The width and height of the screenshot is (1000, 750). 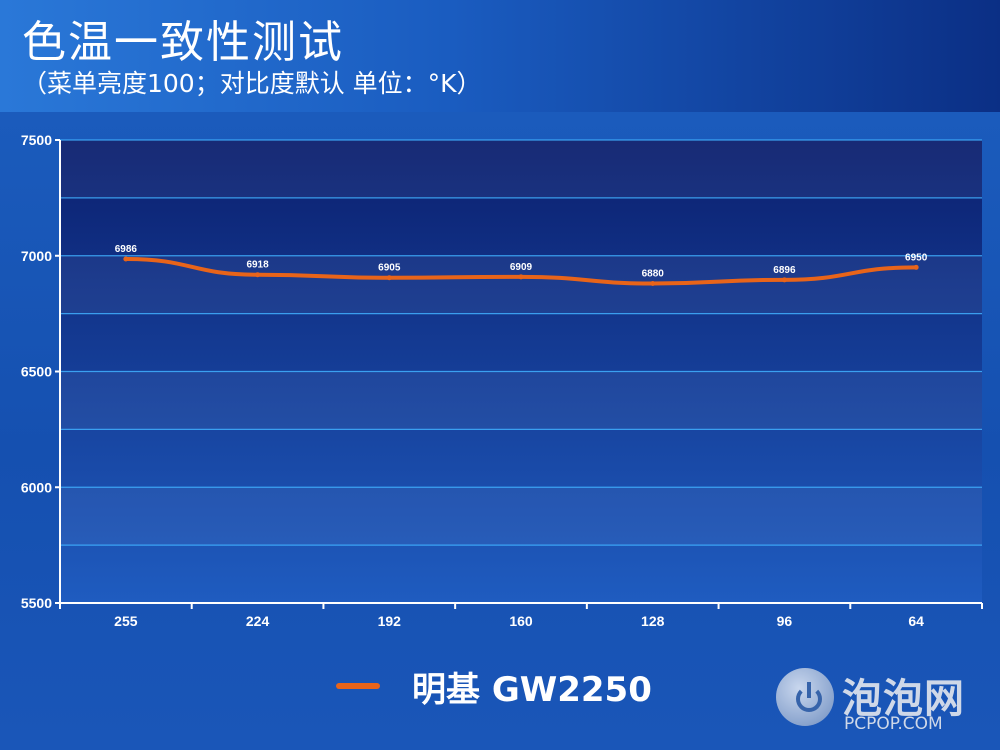 What do you see at coordinates (805, 697) in the screenshot?
I see `power-logo-icon` at bounding box center [805, 697].